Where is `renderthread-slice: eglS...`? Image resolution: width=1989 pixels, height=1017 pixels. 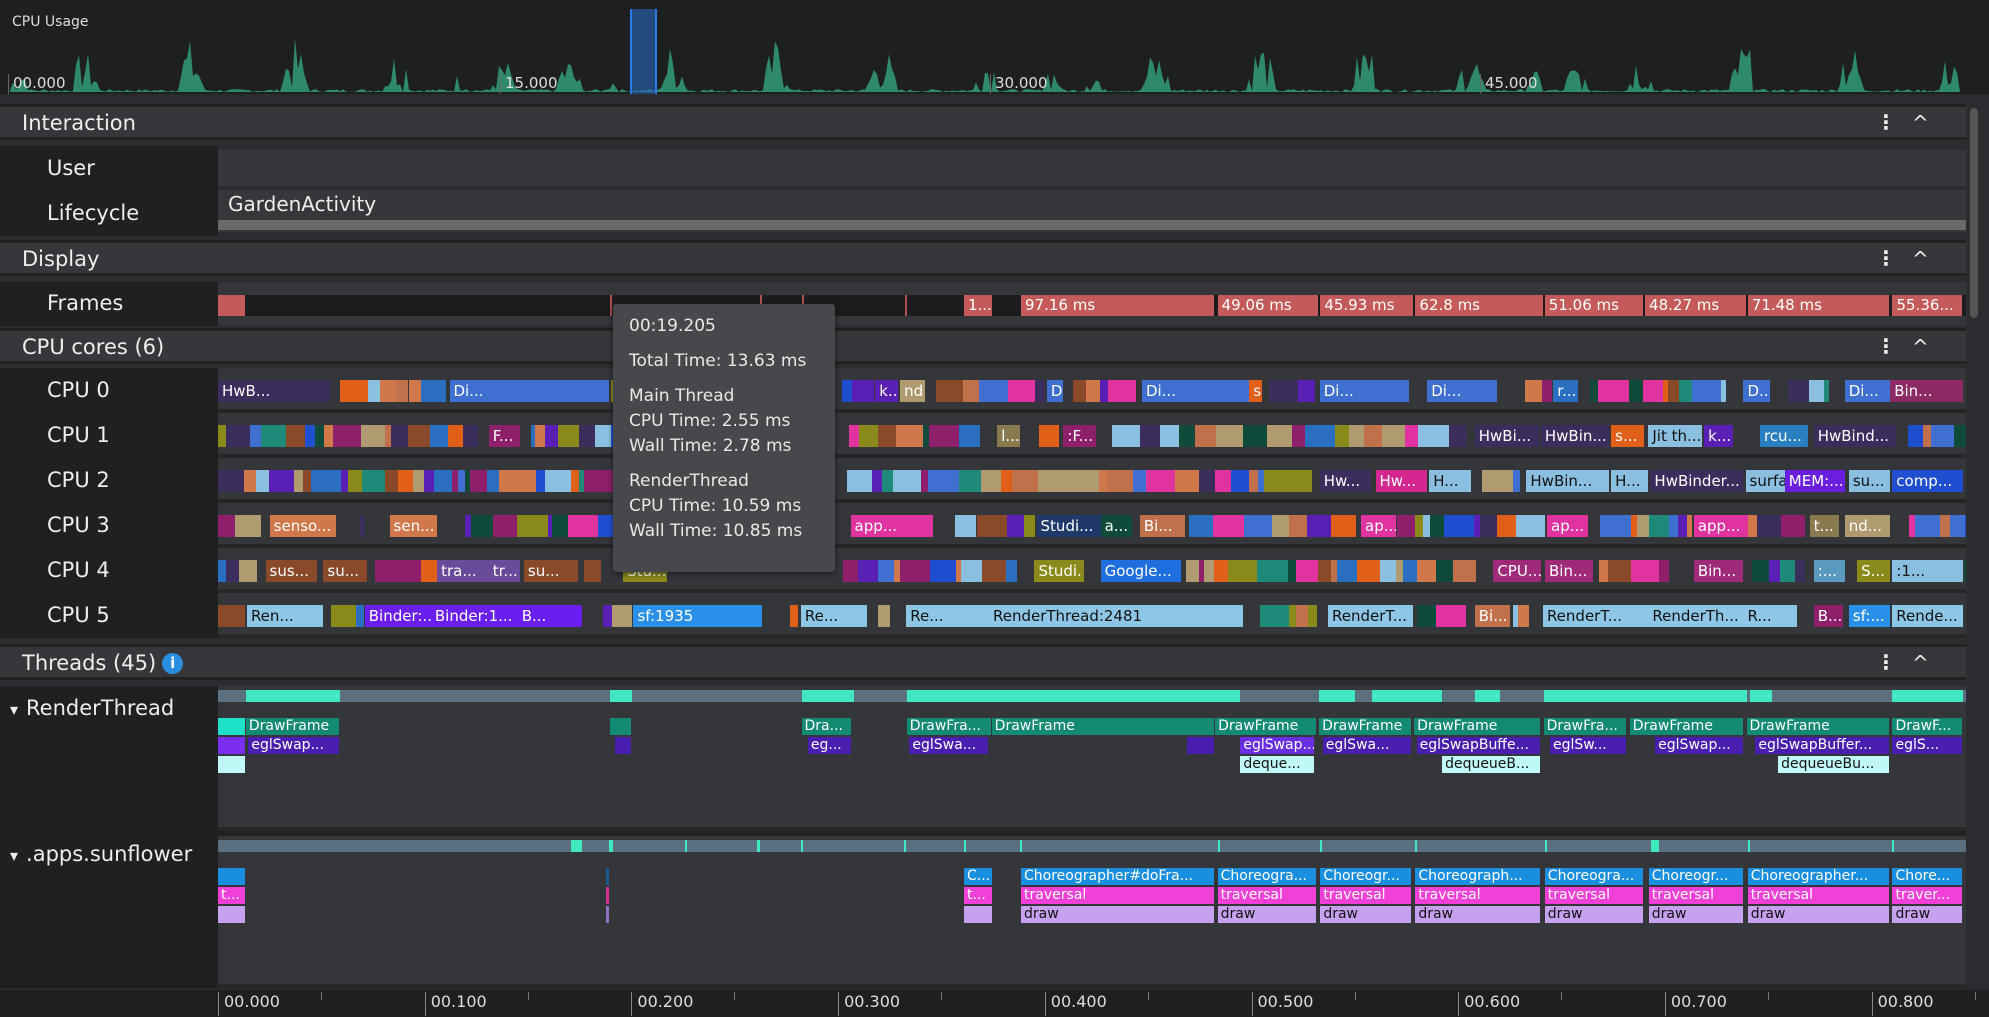
renderthread-slice: eglS... is located at coordinates (1927, 745).